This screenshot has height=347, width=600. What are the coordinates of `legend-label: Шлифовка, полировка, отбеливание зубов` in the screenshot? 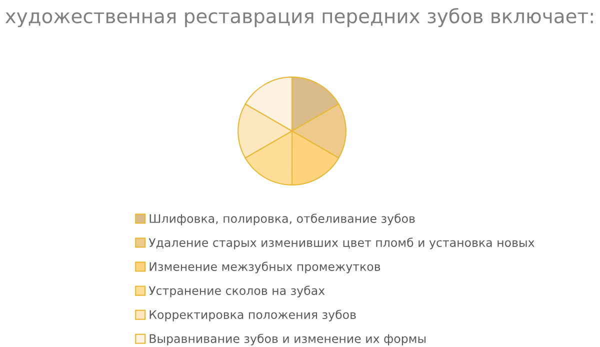 It's located at (282, 220).